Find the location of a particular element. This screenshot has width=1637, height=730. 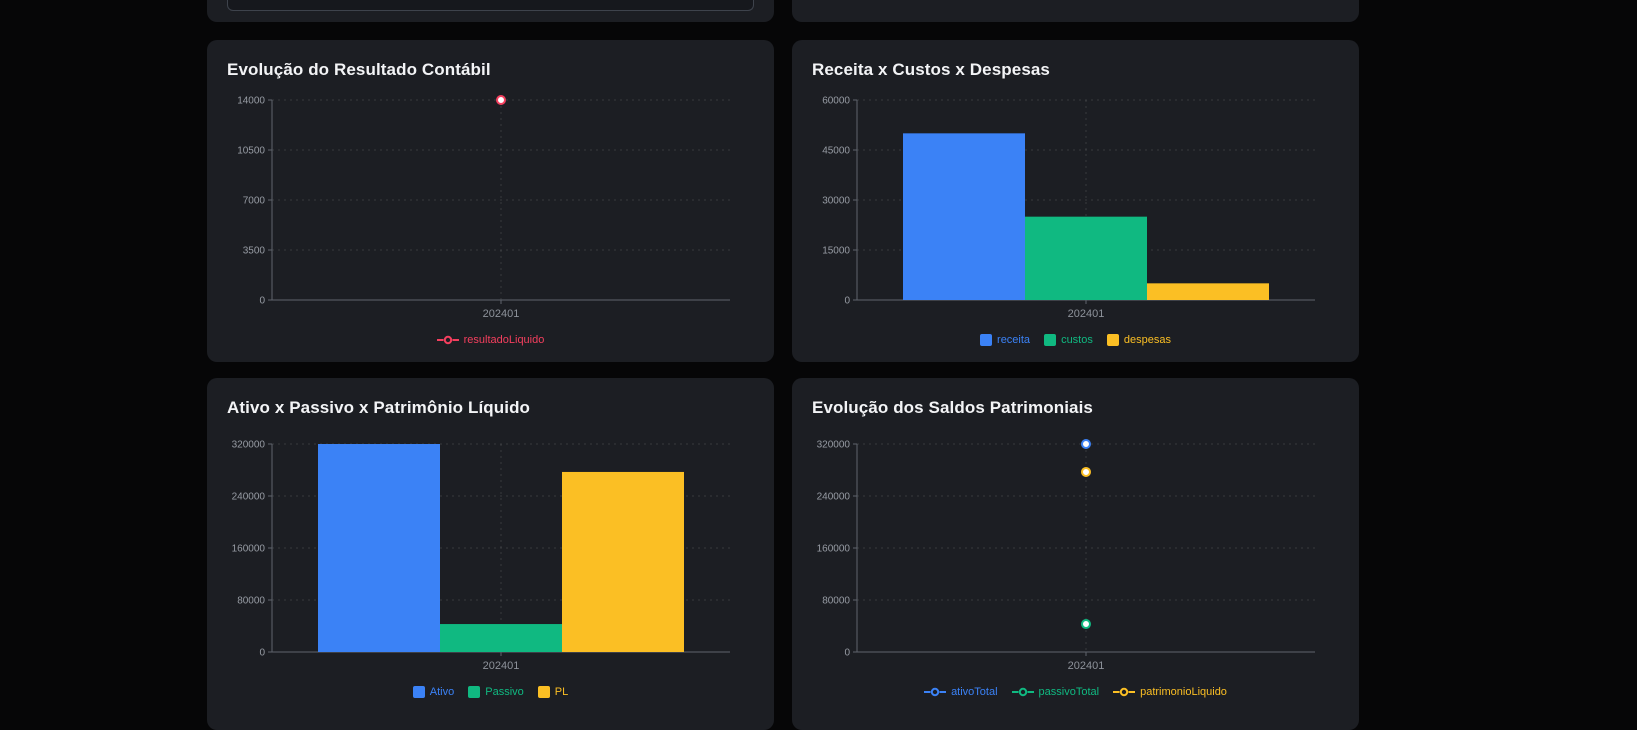

chart-canvas-resultado-contabil: 0 3500 7000 10500 14000 202401 is located at coordinates (490, 210).